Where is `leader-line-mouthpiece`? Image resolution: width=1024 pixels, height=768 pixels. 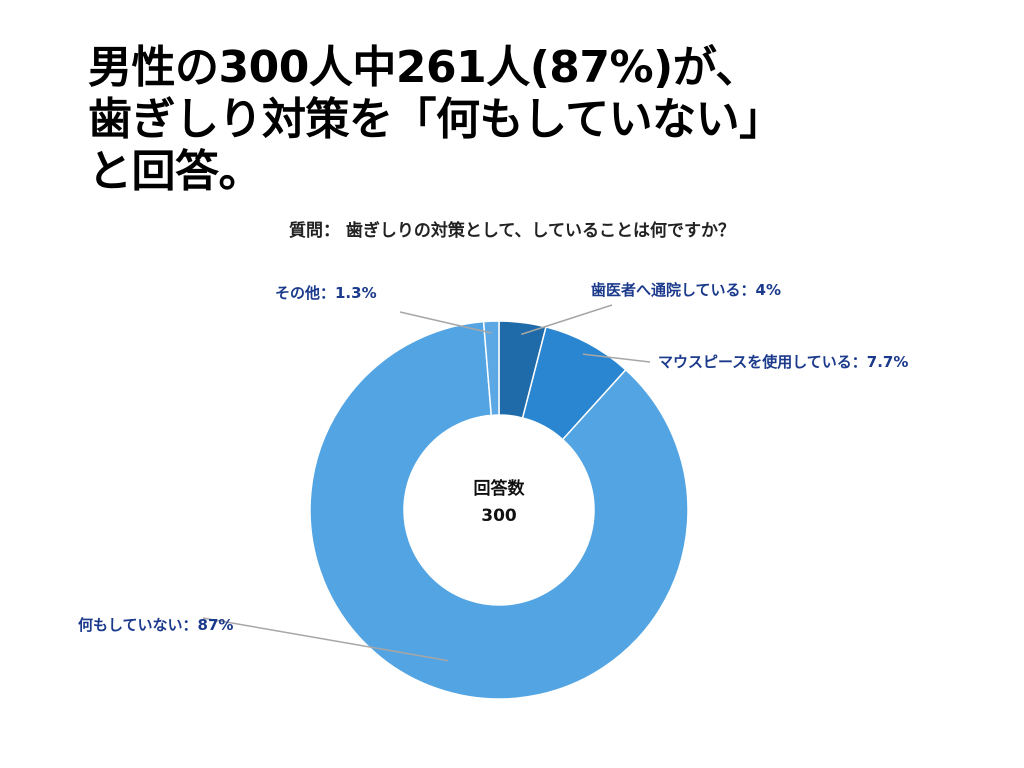 leader-line-mouthpiece is located at coordinates (616, 358).